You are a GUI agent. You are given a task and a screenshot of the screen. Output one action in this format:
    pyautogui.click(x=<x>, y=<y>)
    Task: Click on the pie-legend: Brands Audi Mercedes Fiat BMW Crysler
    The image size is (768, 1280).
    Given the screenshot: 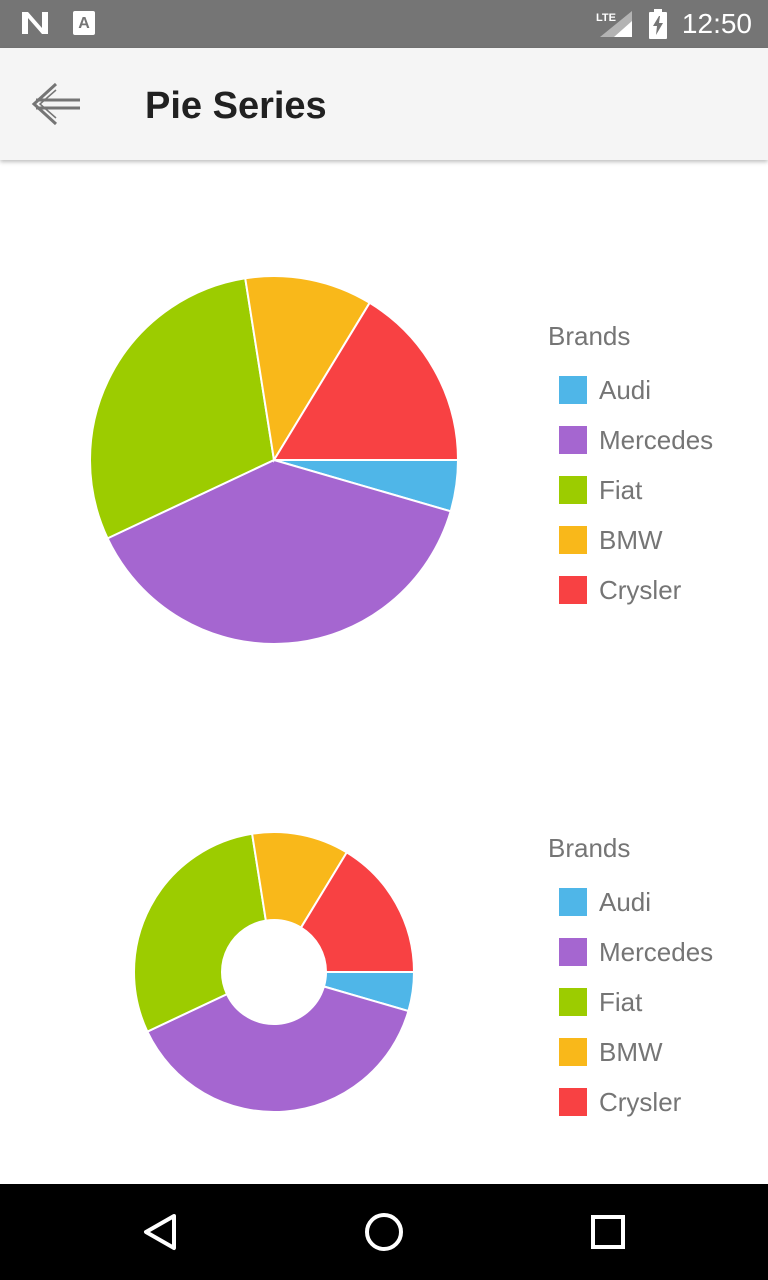 What is the action you would take?
    pyautogui.click(x=630, y=468)
    